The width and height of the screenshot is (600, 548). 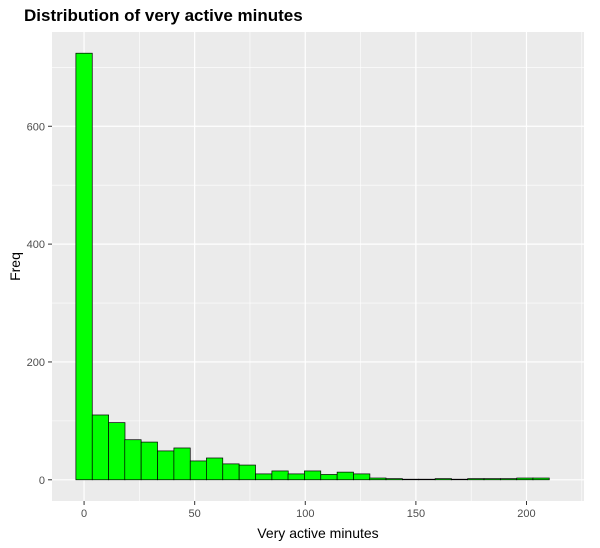 I want to click on x-axis: 0 50 100 150 200, so click(x=308, y=510).